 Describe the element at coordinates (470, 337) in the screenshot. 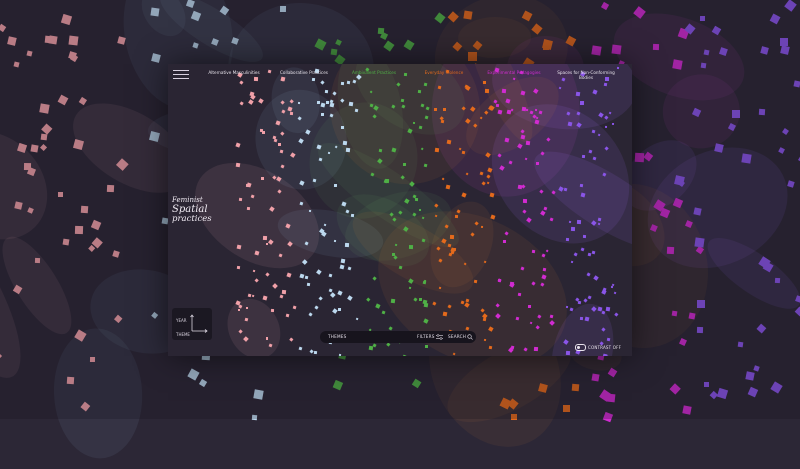

I see `search-icon` at that location.